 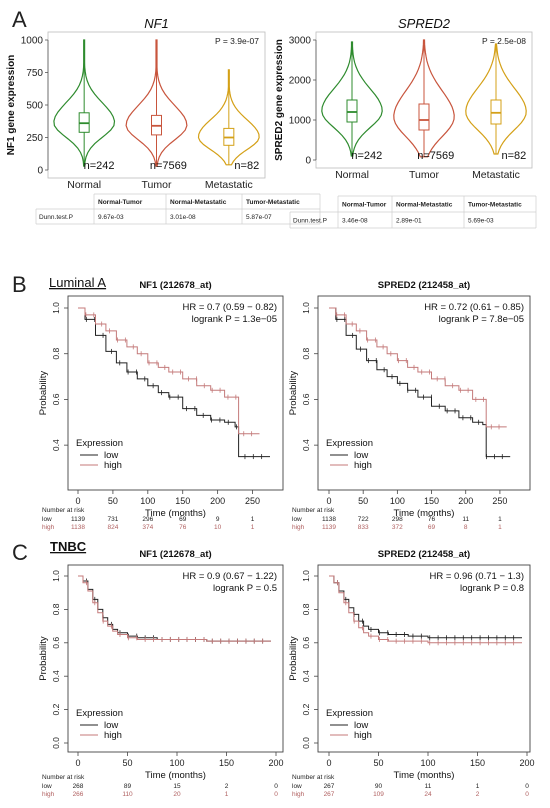 What do you see at coordinates (363, 527) in the screenshot?
I see `risk-value: 833` at bounding box center [363, 527].